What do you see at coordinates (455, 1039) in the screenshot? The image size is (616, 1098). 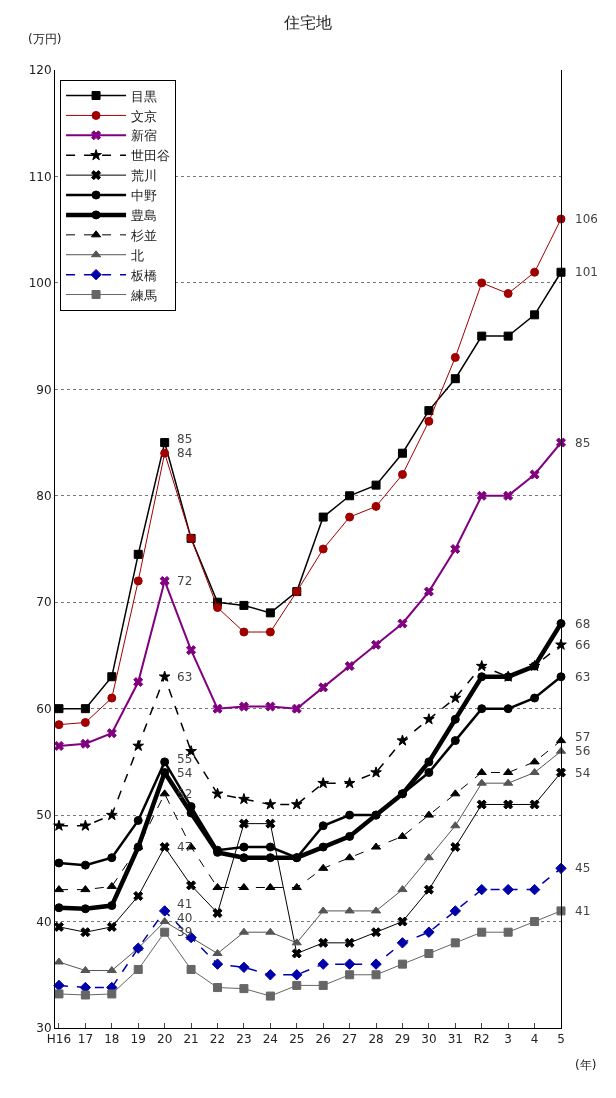 I see `x-tick-label: 31` at bounding box center [455, 1039].